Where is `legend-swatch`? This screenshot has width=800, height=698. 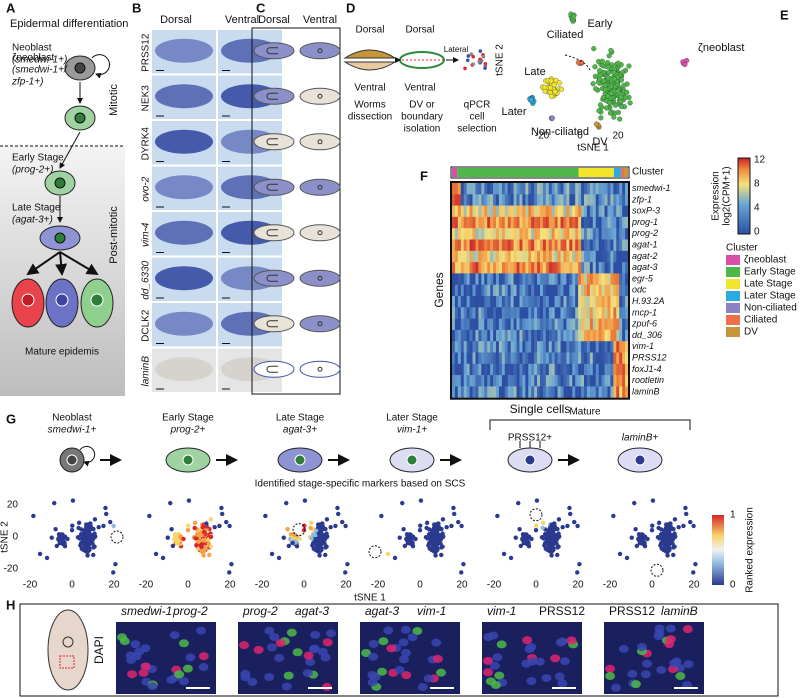 legend-swatch is located at coordinates (733, 272).